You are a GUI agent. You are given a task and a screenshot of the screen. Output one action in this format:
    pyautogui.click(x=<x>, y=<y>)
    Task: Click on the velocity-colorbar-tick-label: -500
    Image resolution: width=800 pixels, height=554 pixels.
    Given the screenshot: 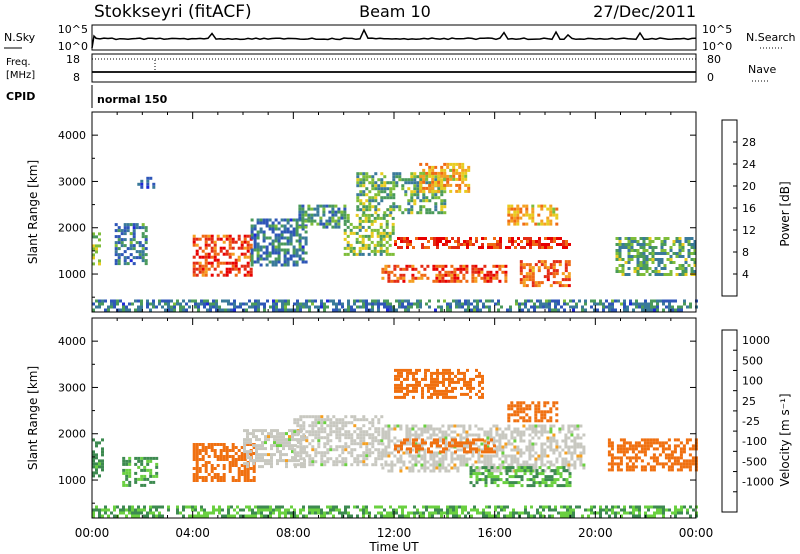 What is the action you would take?
    pyautogui.click(x=754, y=461)
    